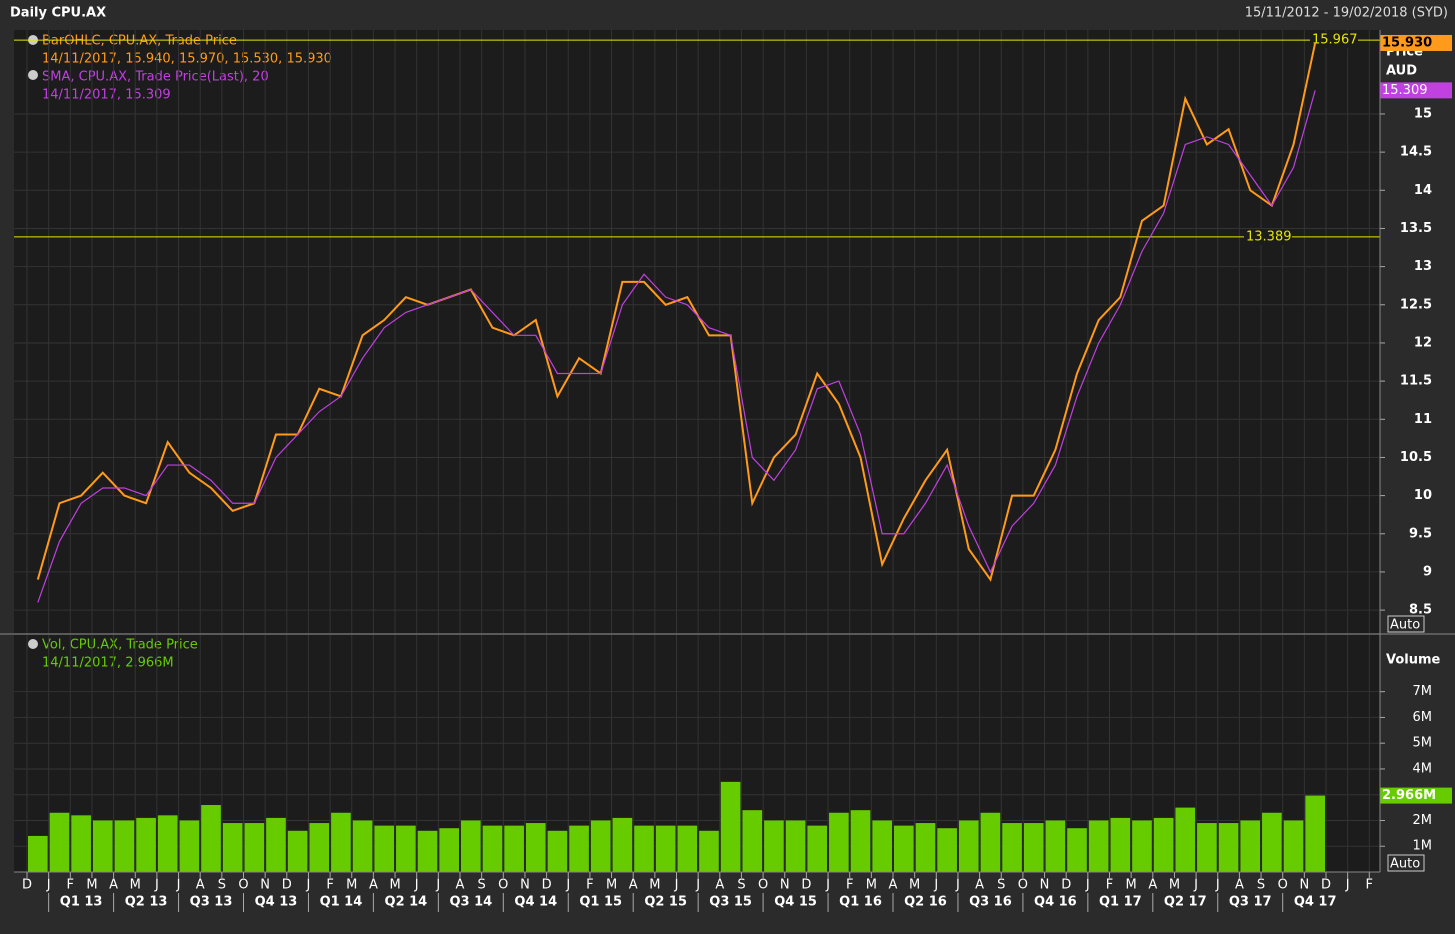  What do you see at coordinates (81, 902) in the screenshot?
I see `quarter-label: Q1 13` at bounding box center [81, 902].